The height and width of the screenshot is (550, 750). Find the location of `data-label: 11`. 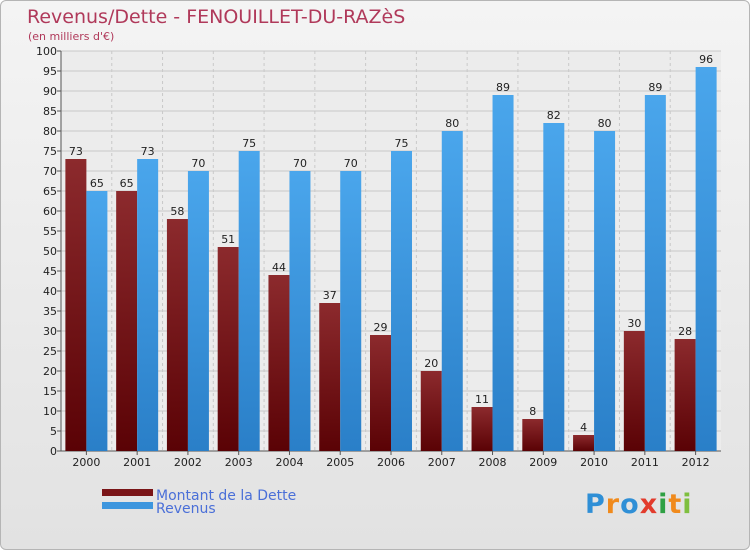

data-label: 11 is located at coordinates (482, 399).